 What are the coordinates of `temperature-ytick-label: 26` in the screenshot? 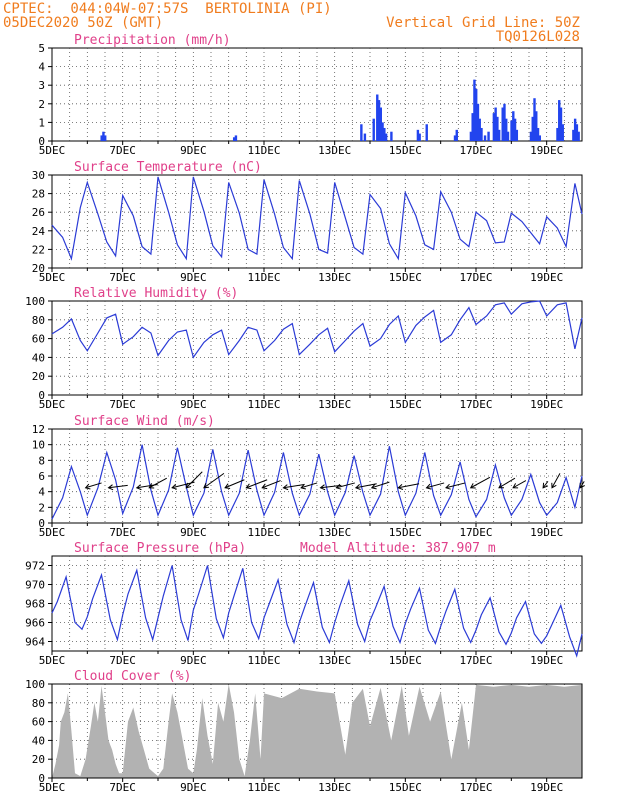 It's located at (38, 212).